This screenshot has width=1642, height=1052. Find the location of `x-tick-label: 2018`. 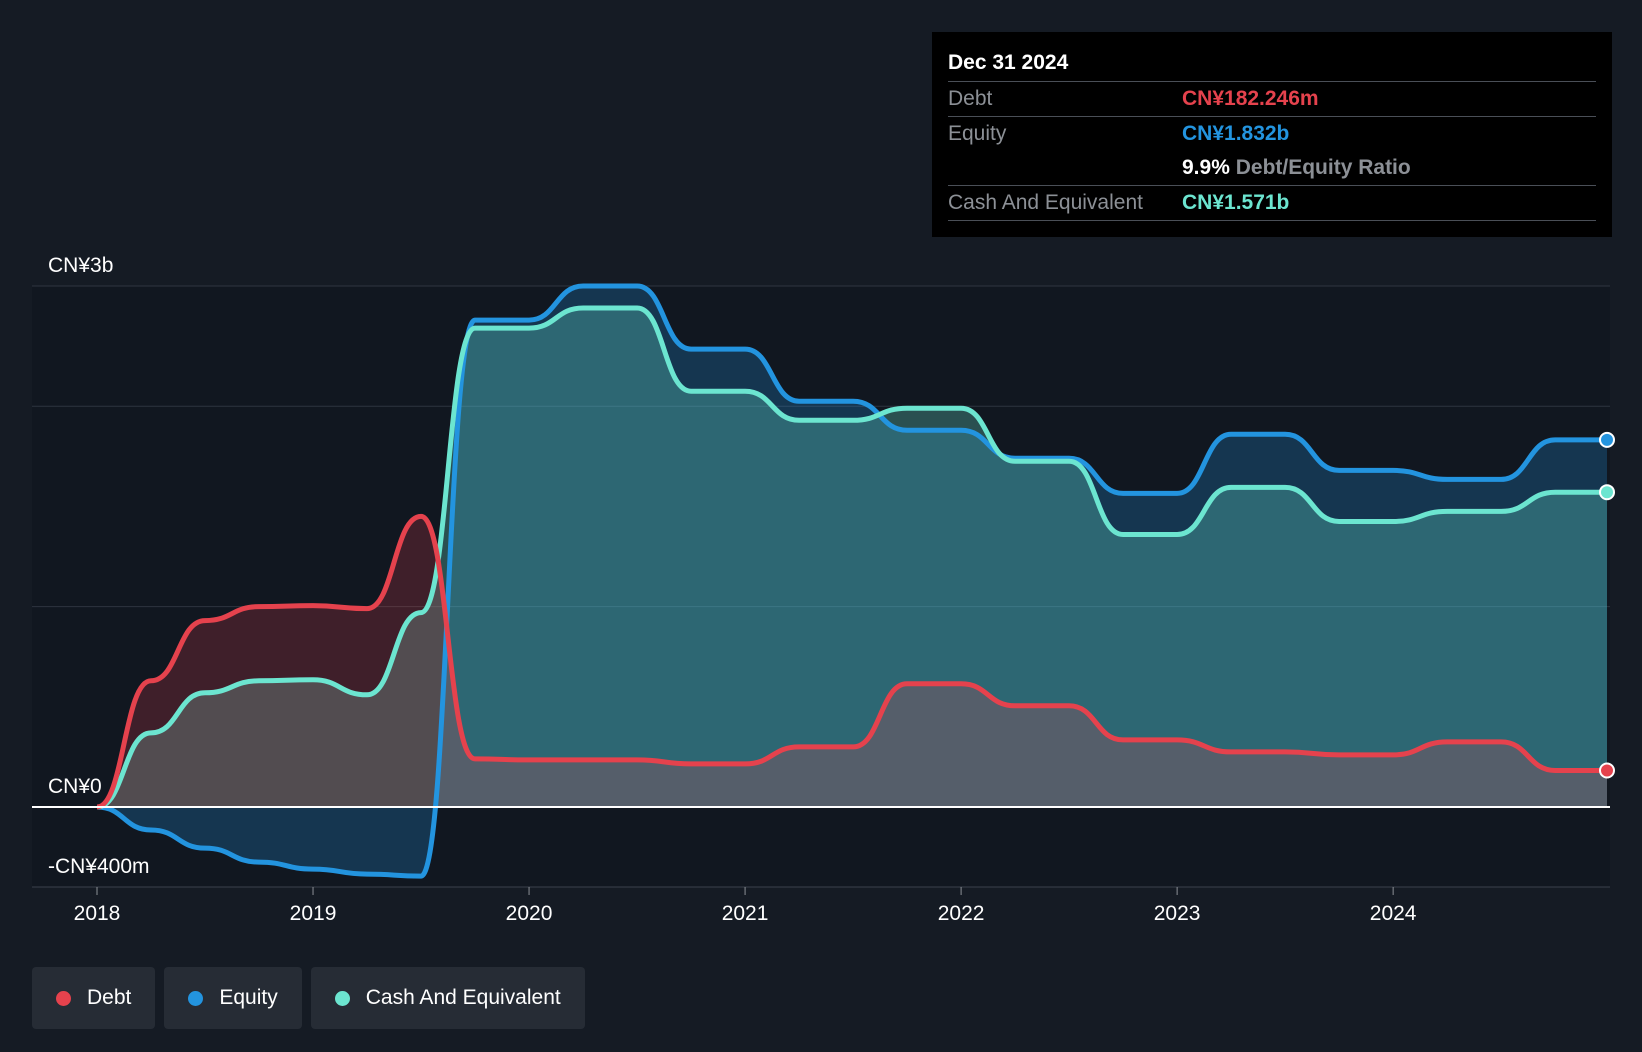

x-tick-label: 2018 is located at coordinates (97, 913).